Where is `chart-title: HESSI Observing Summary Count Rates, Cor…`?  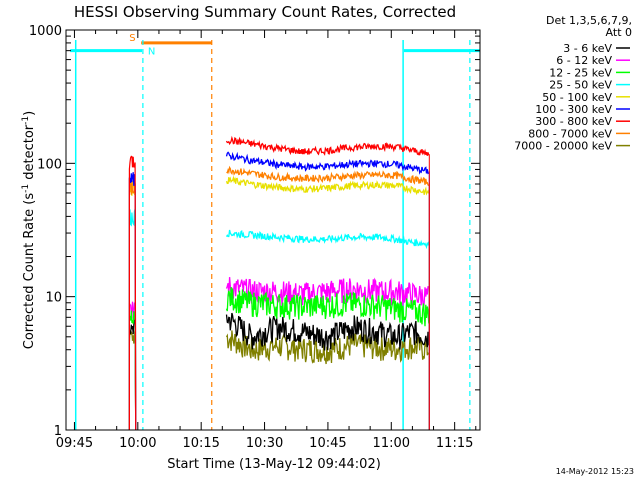
chart-title: HESSI Observing Summary Count Rates, Cor… is located at coordinates (265, 12).